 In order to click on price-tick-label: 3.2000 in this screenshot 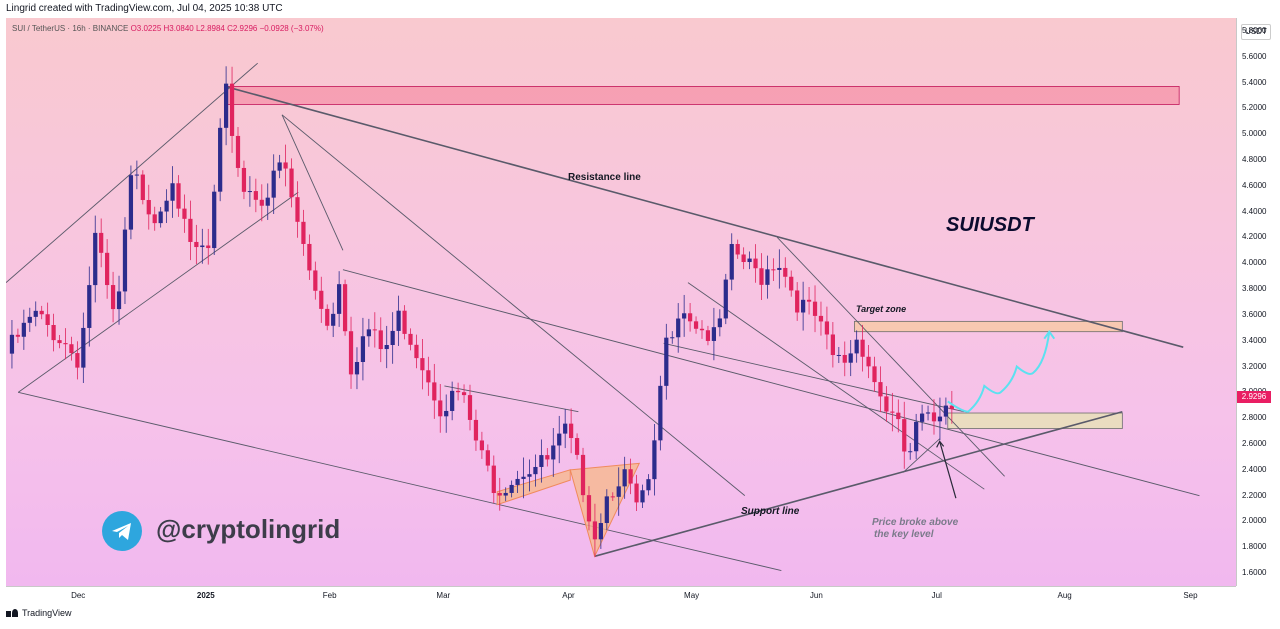, I will do `click(1254, 366)`.